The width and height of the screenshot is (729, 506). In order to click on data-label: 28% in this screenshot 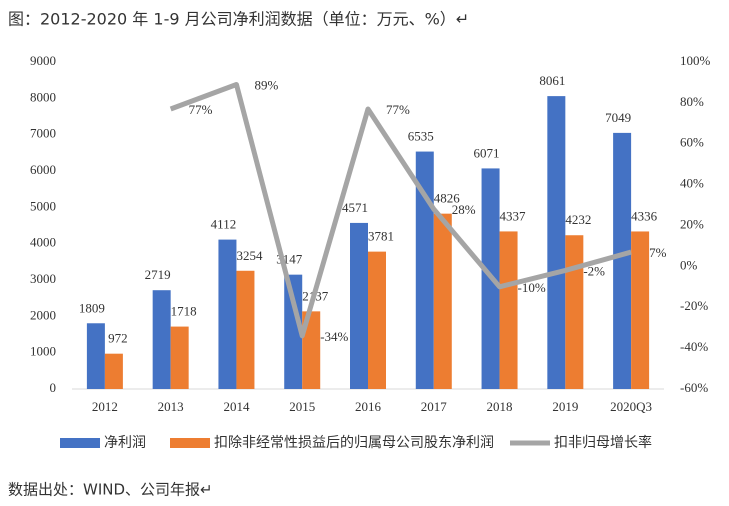, I will do `click(464, 209)`.